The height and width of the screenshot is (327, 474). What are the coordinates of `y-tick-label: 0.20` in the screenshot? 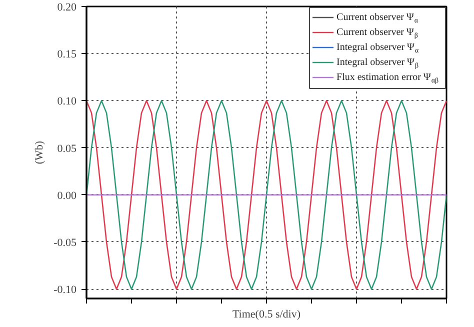 It's located at (67, 8).